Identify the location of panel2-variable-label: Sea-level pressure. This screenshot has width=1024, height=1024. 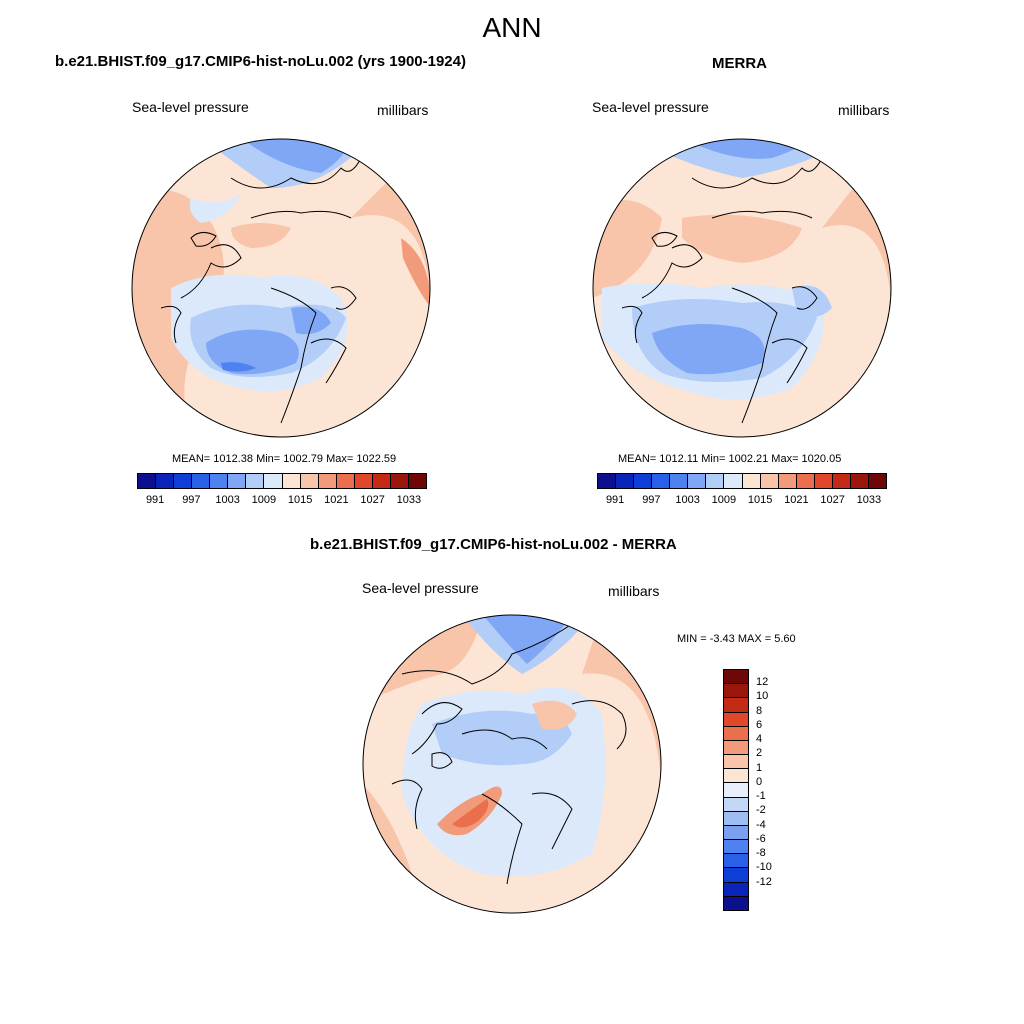
(650, 107).